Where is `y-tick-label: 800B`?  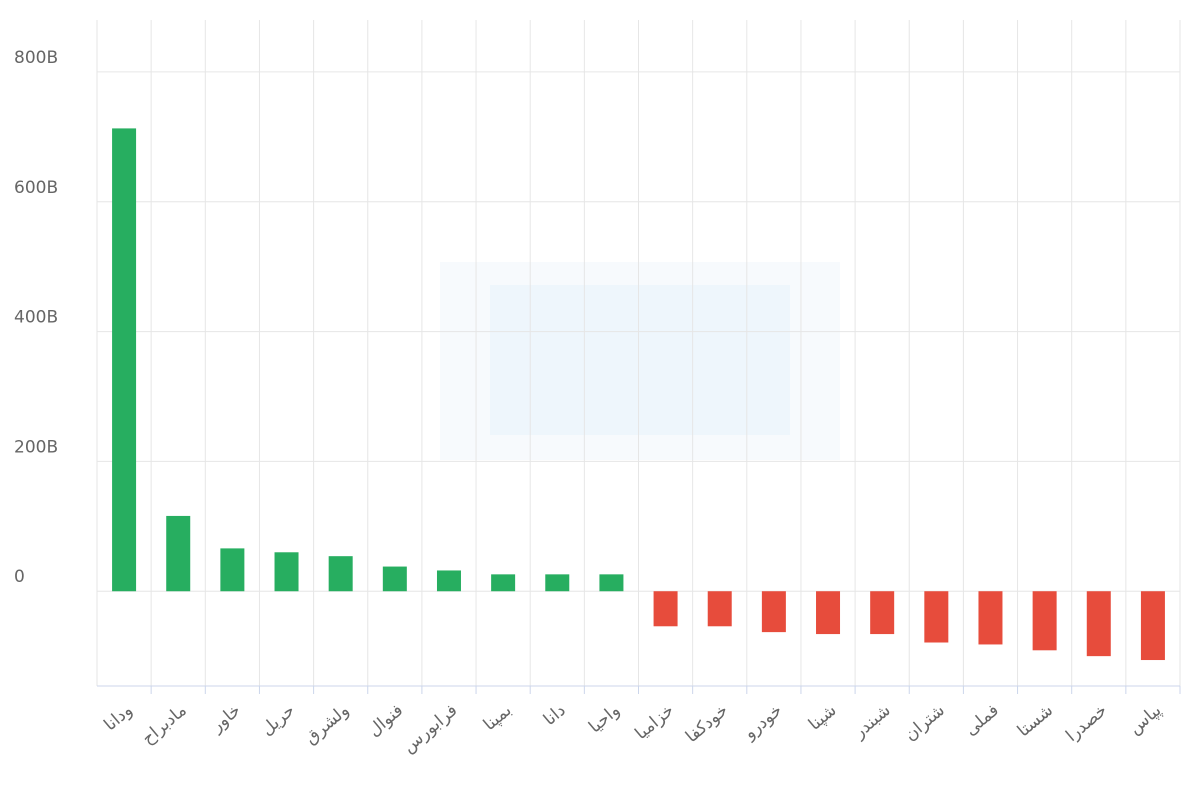
y-tick-label: 800B is located at coordinates (36, 58).